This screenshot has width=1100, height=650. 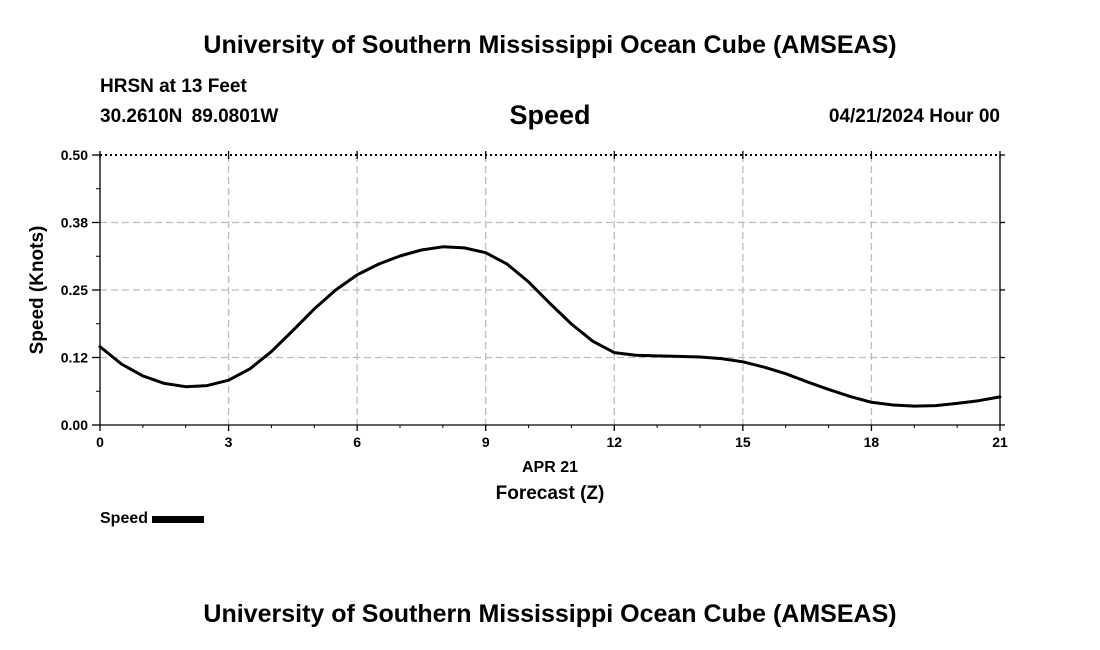 What do you see at coordinates (173, 86) in the screenshot?
I see `station-label: HRSN at 13 Feet` at bounding box center [173, 86].